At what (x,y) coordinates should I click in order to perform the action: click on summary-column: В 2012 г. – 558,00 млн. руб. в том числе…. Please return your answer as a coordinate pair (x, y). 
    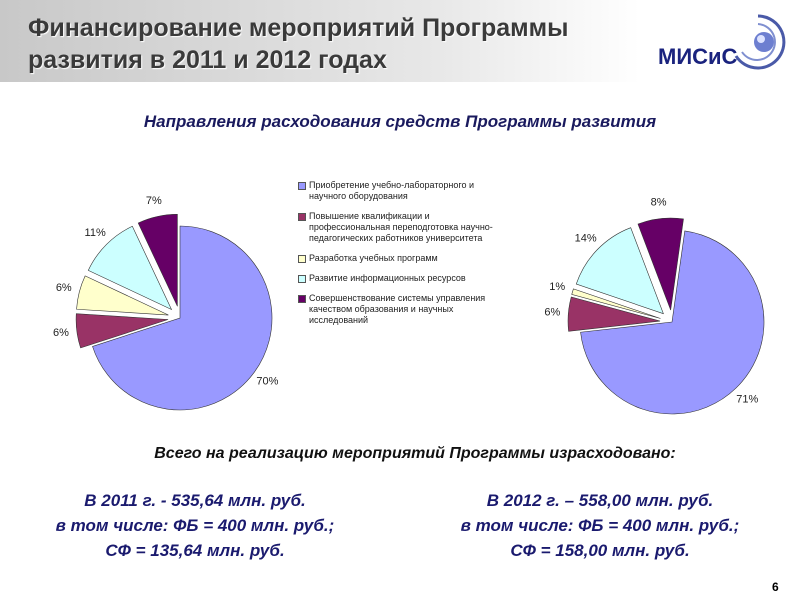
    Looking at the image, I should click on (600, 525).